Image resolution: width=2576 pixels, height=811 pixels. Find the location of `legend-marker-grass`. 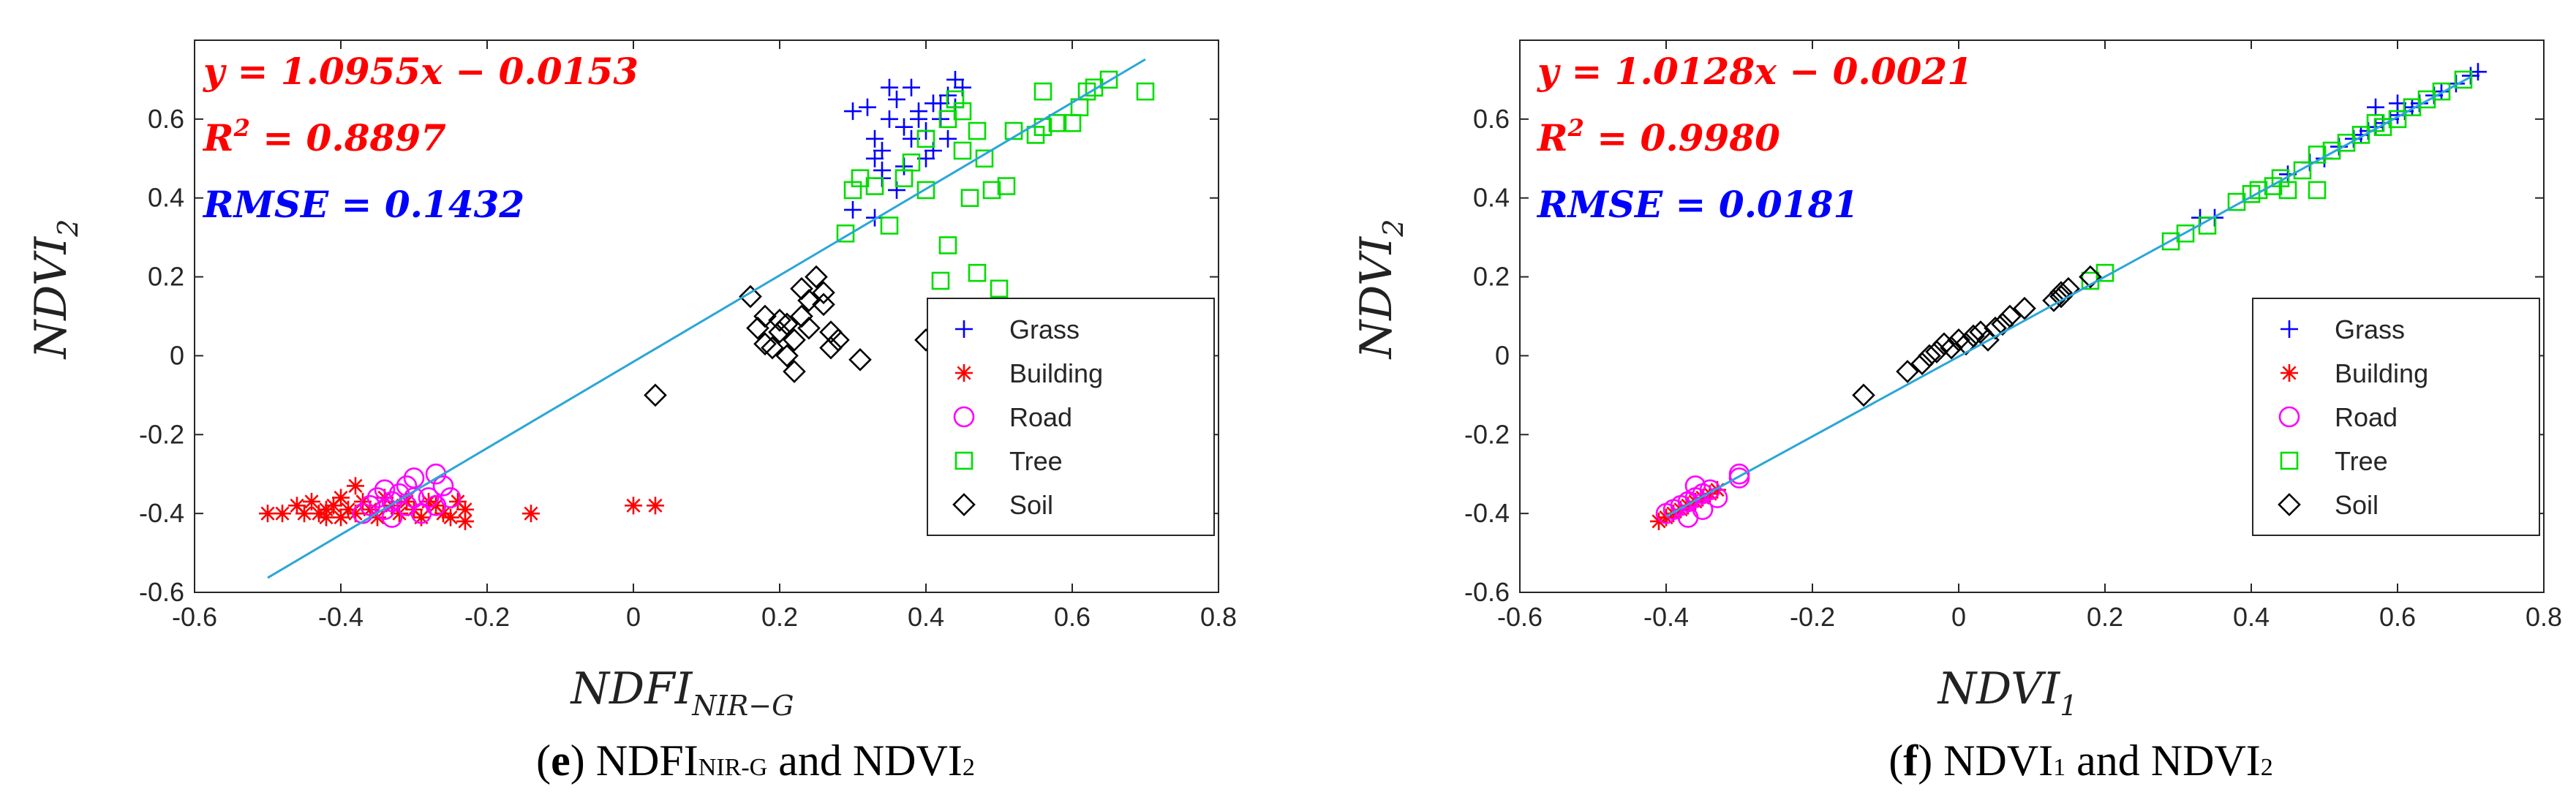

legend-marker-grass is located at coordinates (2289, 329).